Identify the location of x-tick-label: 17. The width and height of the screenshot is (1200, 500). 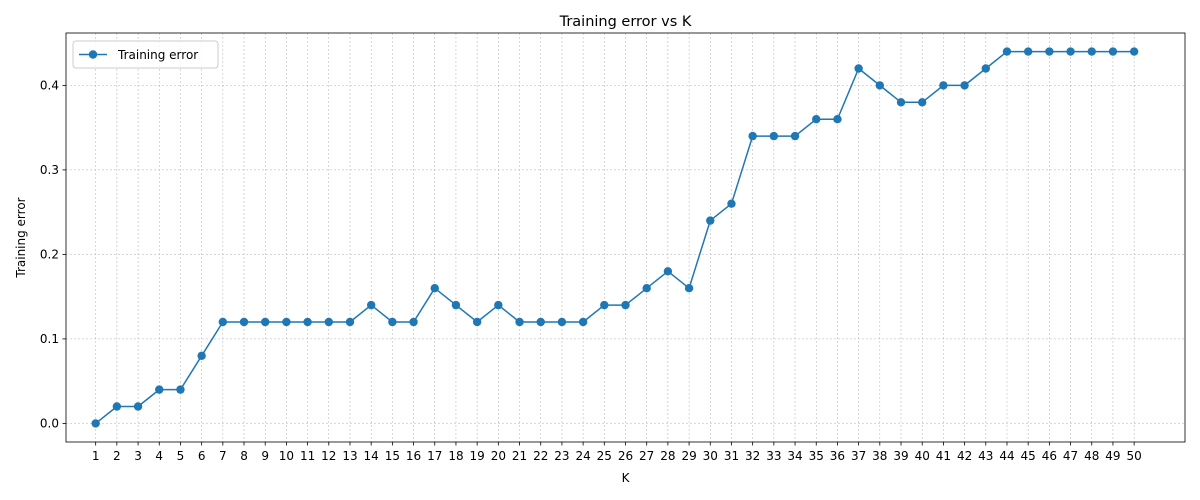
(434, 456).